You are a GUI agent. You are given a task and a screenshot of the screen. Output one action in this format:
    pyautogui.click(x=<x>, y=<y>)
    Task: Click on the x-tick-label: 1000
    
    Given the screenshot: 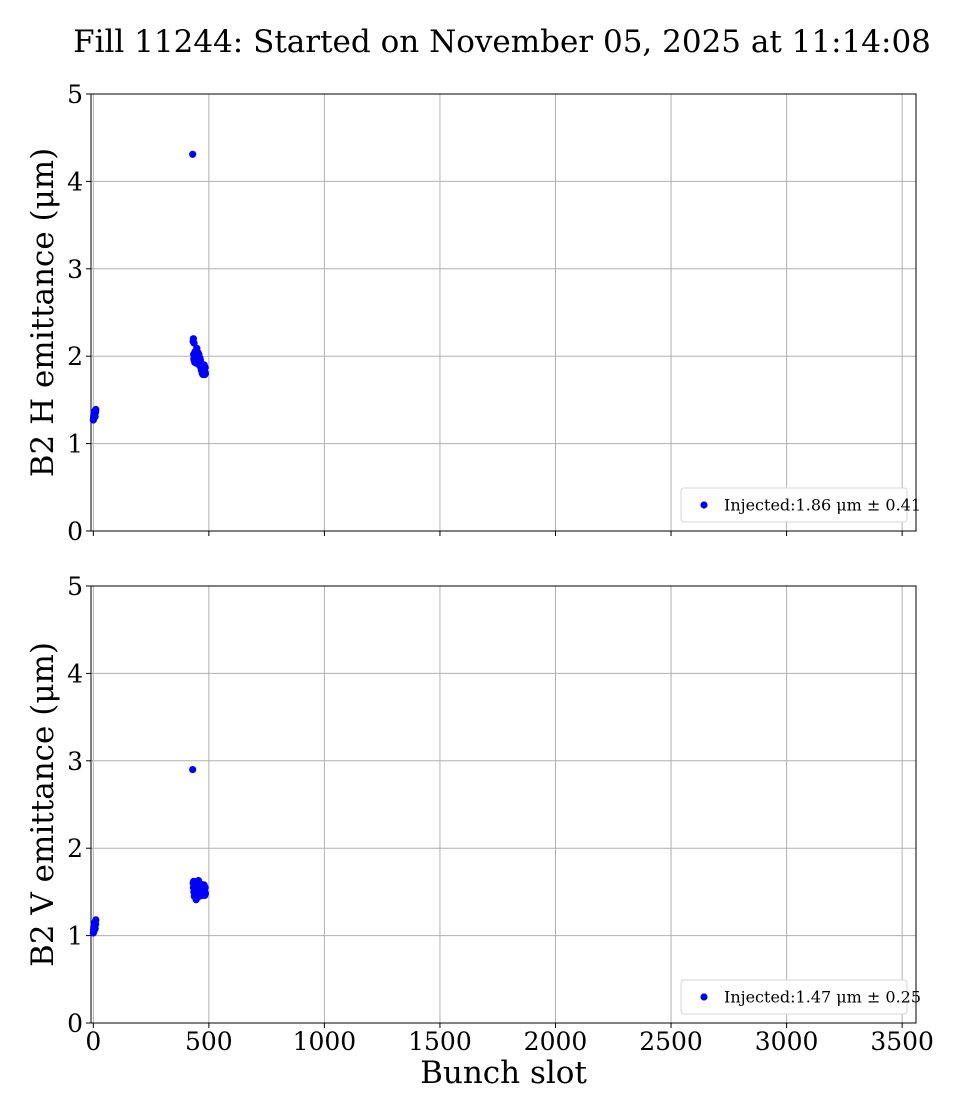 What is the action you would take?
    pyautogui.click(x=325, y=1041)
    